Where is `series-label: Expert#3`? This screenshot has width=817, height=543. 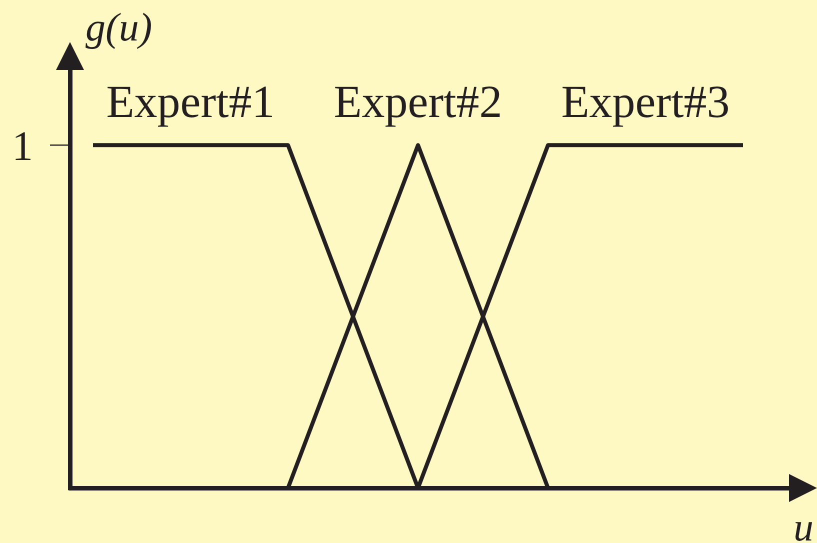
series-label: Expert#3 is located at coordinates (645, 102).